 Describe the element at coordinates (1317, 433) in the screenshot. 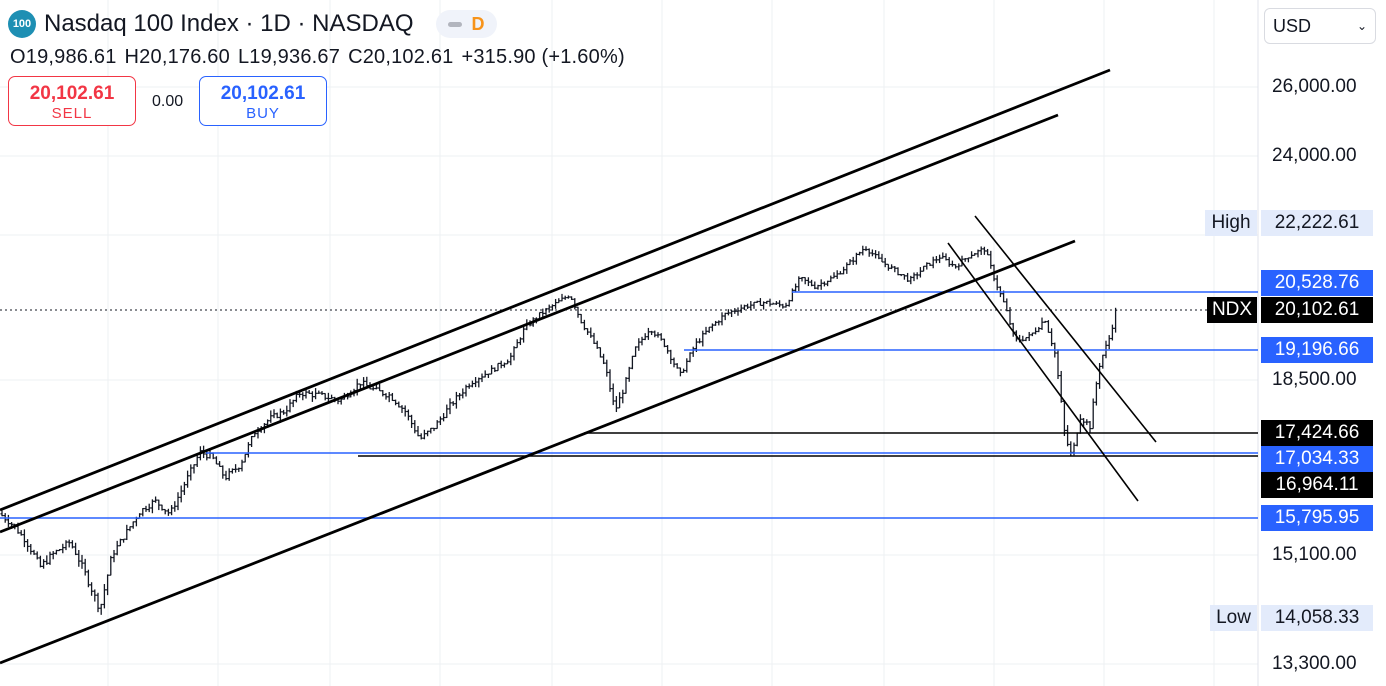

I see `level-tag-17424: 17,424.66` at that location.